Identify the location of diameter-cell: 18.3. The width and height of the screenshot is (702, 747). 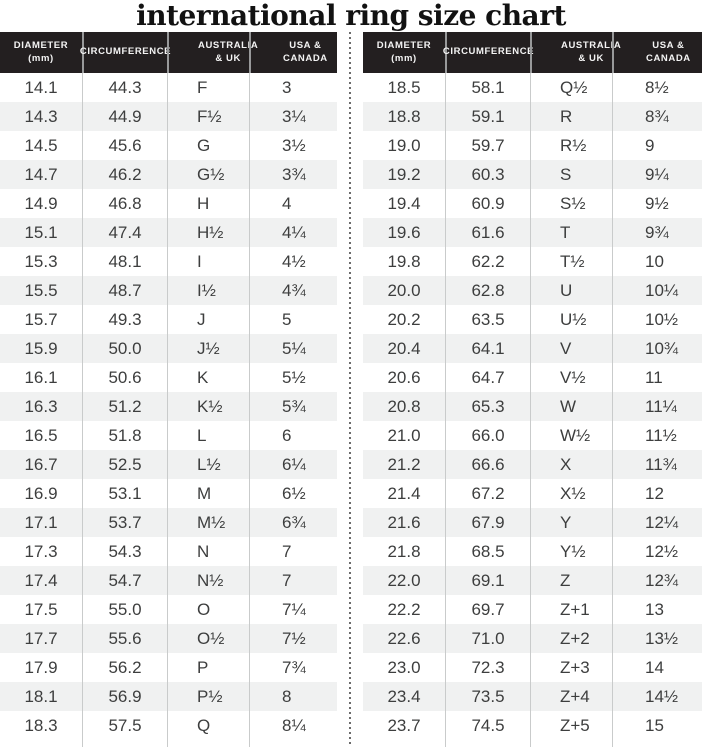
(41, 725).